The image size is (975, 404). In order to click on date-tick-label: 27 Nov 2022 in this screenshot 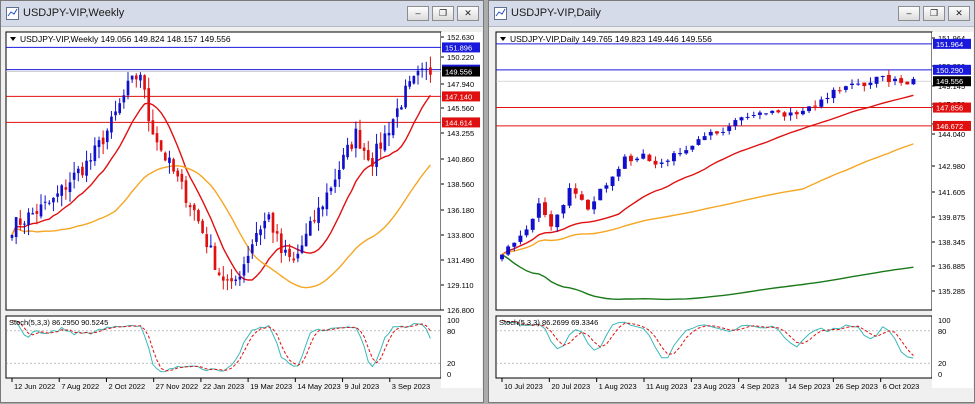, I will do `click(177, 386)`.